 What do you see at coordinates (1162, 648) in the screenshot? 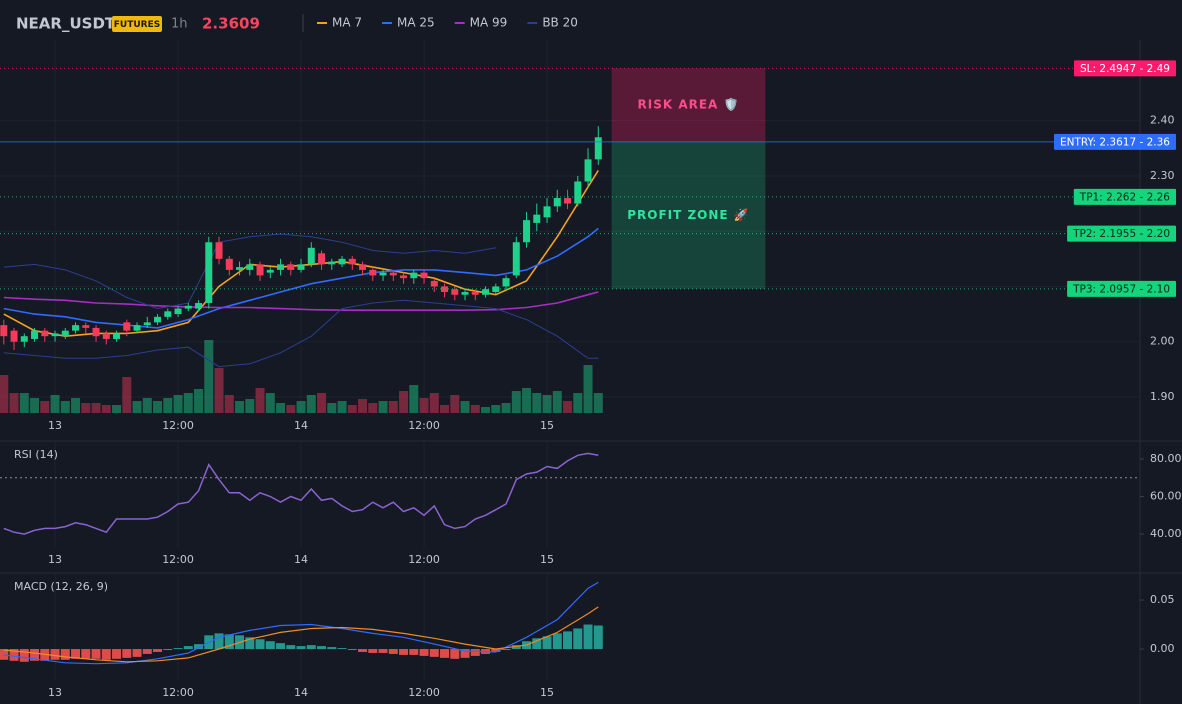
I see `y-tick-label: 0.00` at bounding box center [1162, 648].